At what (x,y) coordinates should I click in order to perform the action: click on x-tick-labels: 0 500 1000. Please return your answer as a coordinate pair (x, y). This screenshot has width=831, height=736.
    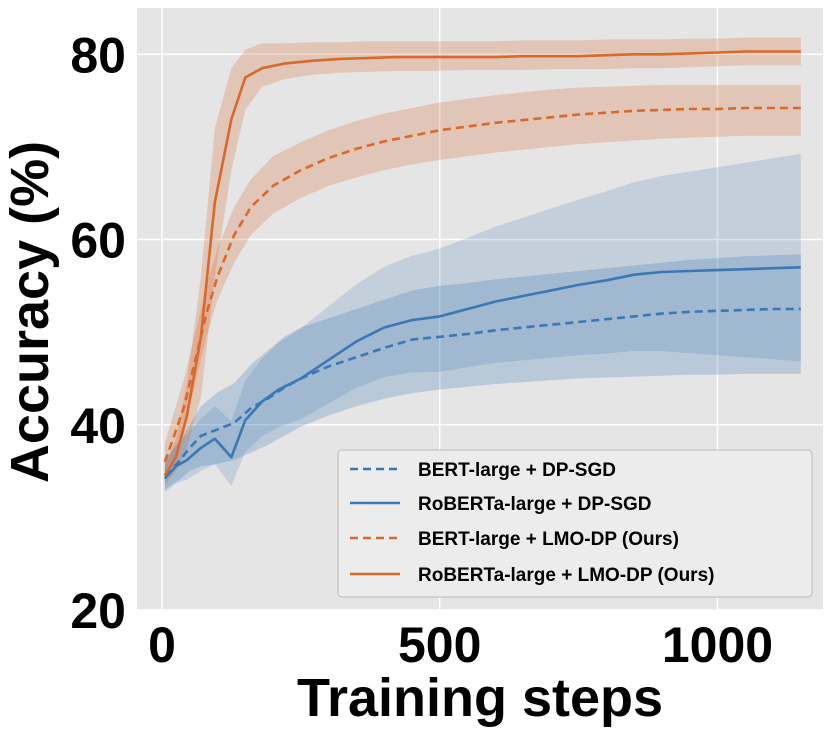
    Looking at the image, I should click on (460, 645).